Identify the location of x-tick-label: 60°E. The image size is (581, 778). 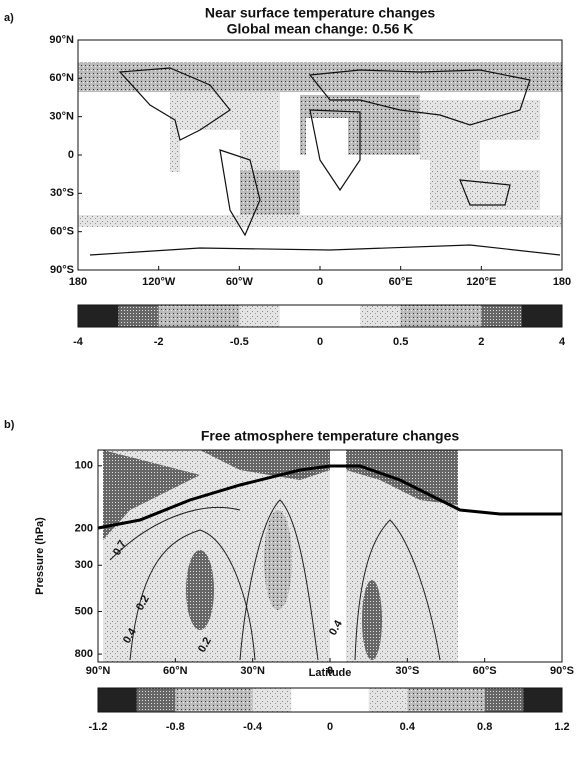
(401, 282).